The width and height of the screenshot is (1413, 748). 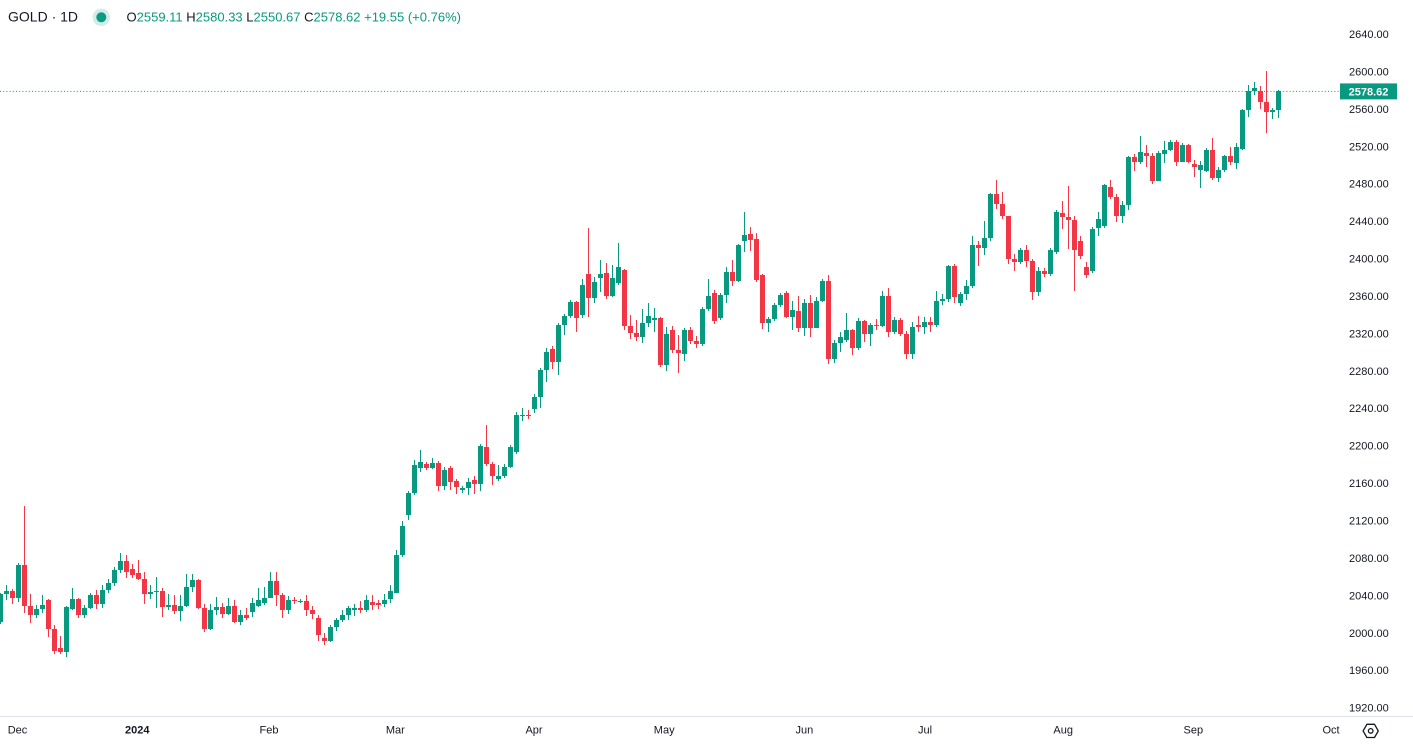 I want to click on svg-text: 2520.00, so click(x=1369, y=147).